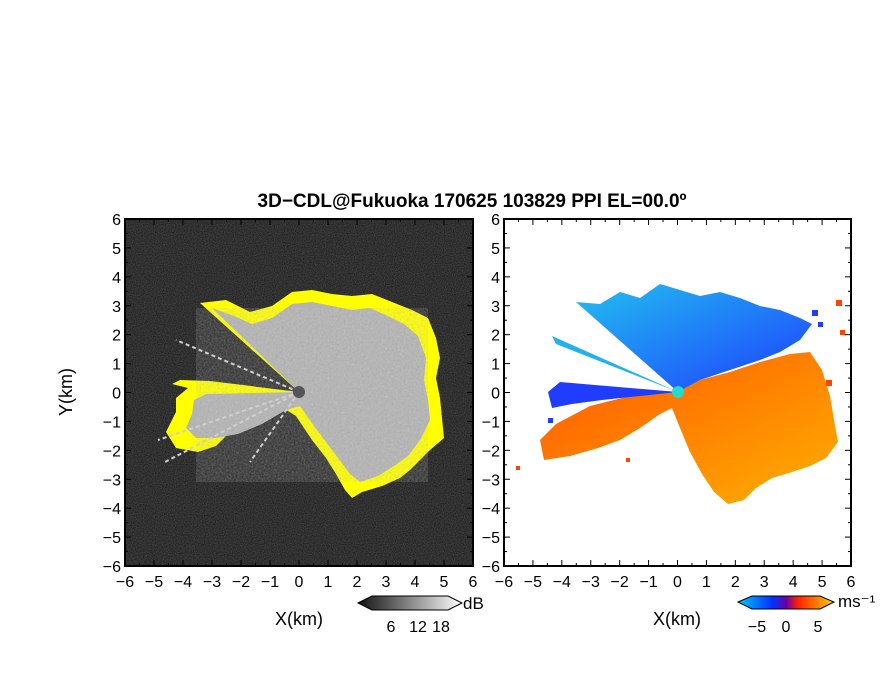 Image resolution: width=880 pixels, height=680 pixels. What do you see at coordinates (491, 480) in the screenshot?
I see `velocity-ytick-label: −3` at bounding box center [491, 480].